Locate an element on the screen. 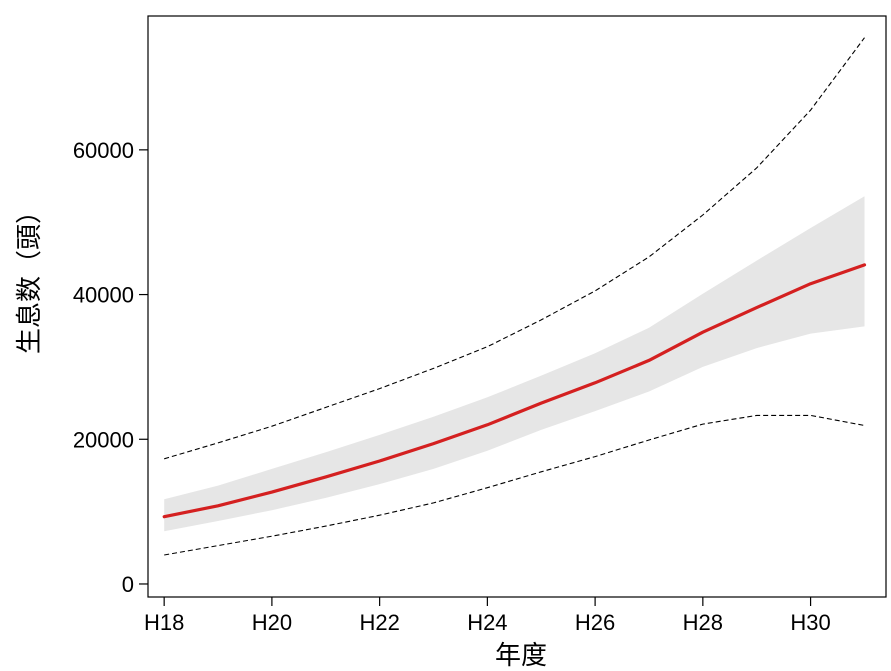 The image size is (891, 671). x-tick-label: H22 is located at coordinates (379, 622).